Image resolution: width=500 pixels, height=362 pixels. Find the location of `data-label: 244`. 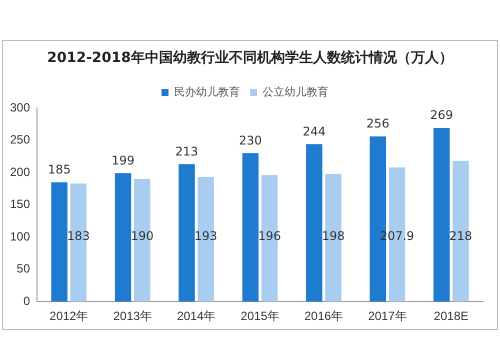

data-label: 244 is located at coordinates (314, 131).